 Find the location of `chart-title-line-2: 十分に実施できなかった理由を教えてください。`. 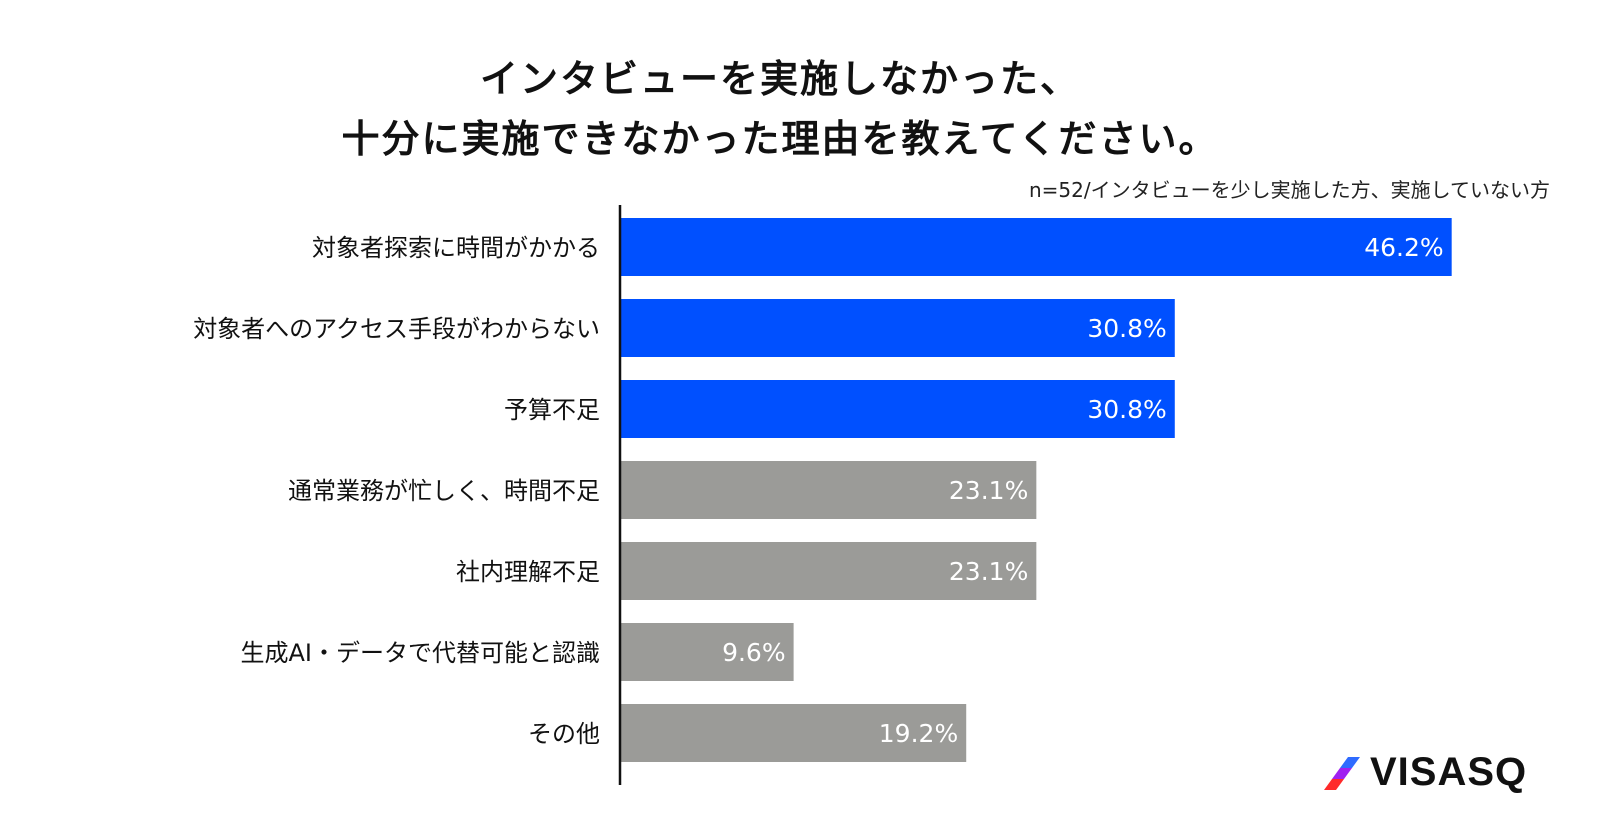

chart-title-line-2: 十分に実施できなかった理由を教えてください。 is located at coordinates (780, 139).